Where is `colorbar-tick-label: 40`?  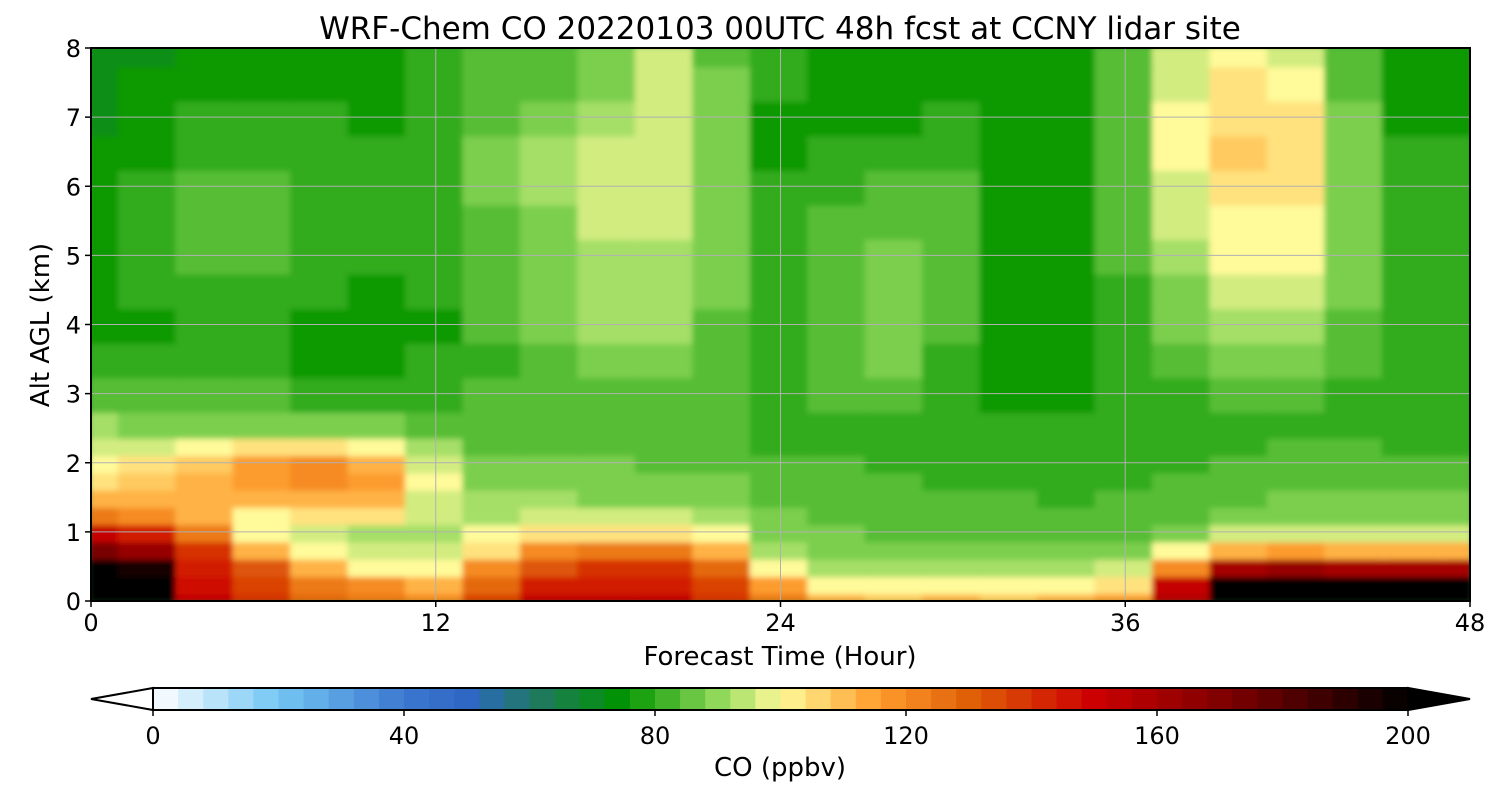
colorbar-tick-label: 40 is located at coordinates (404, 736).